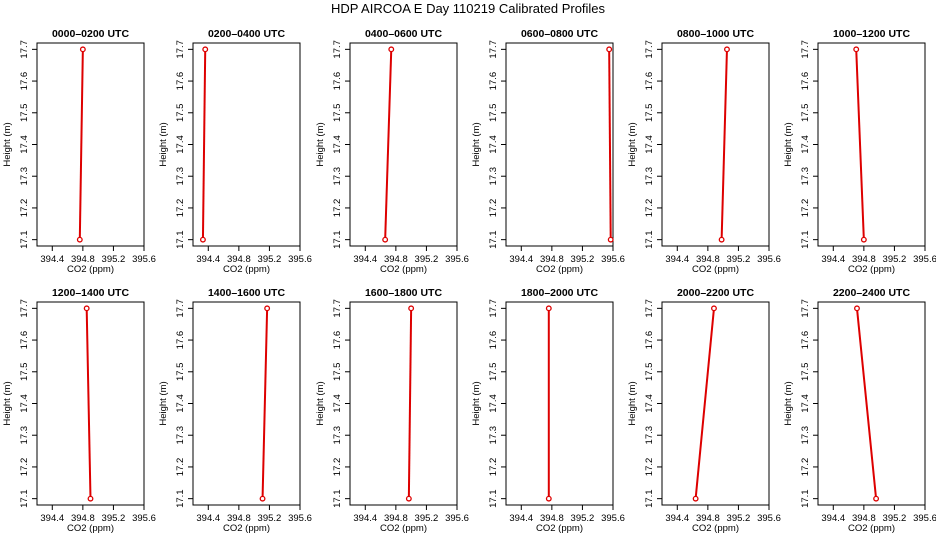  Describe the element at coordinates (559, 34) in the screenshot. I see `panel-title: 0600–0800 UTC` at that location.